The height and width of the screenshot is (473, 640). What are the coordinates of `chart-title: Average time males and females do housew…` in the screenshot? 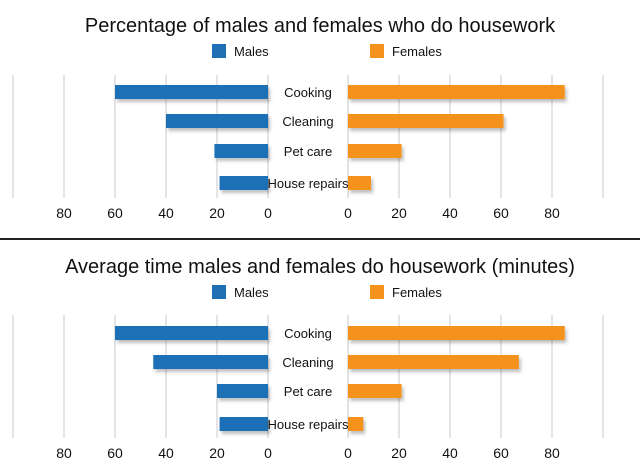 It's located at (320, 267).